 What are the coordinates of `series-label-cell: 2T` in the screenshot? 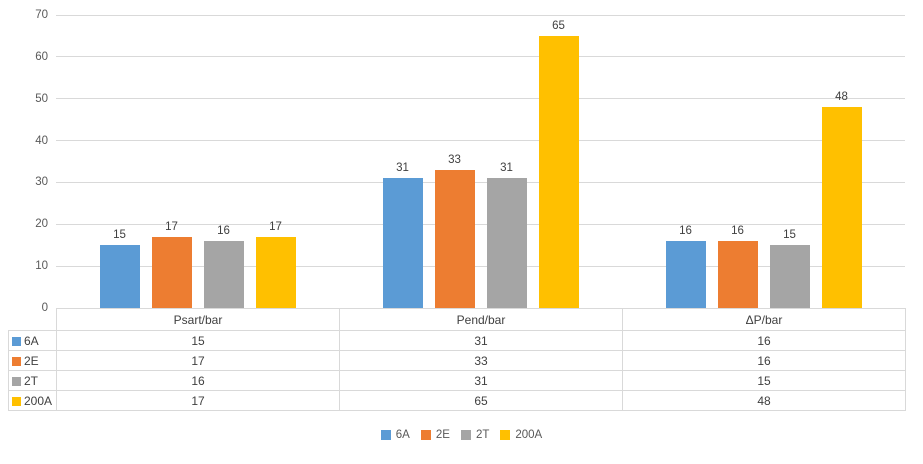 It's located at (32, 380).